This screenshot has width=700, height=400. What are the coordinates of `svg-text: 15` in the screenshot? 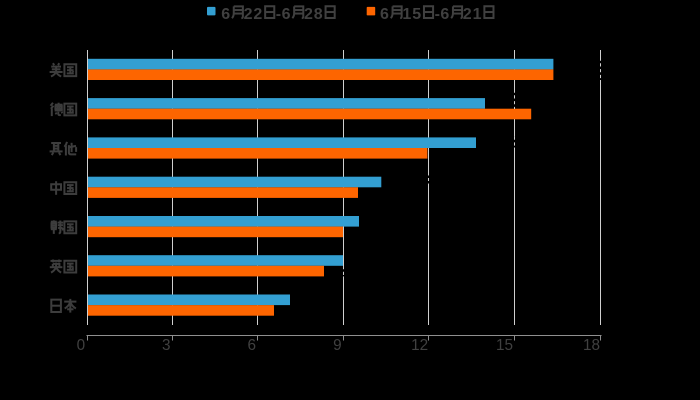 It's located at (504, 345).